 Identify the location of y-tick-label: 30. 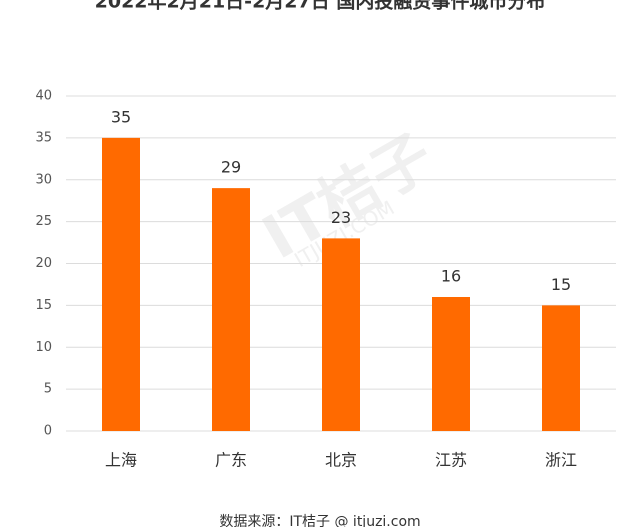
(43, 179).